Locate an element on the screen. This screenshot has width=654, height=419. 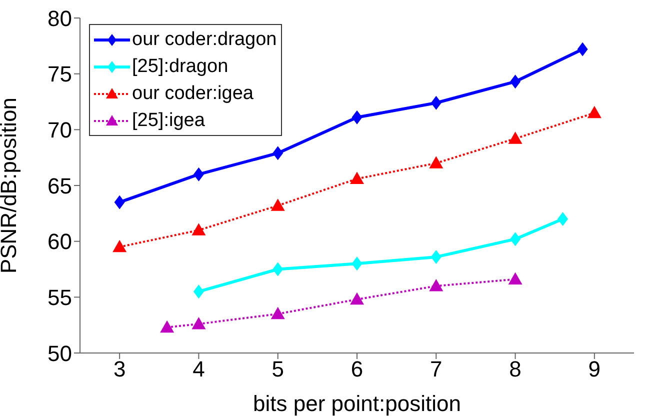
y-tick-label: 55 is located at coordinates (60, 297).